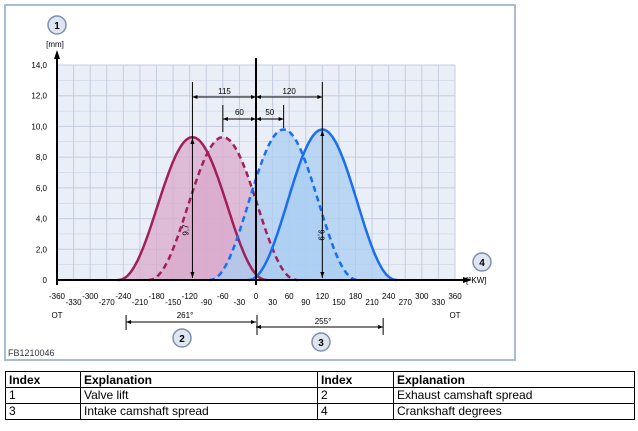 This screenshot has height=431, width=638. What do you see at coordinates (454, 315) in the screenshot?
I see `ot-right-label: OT` at bounding box center [454, 315].